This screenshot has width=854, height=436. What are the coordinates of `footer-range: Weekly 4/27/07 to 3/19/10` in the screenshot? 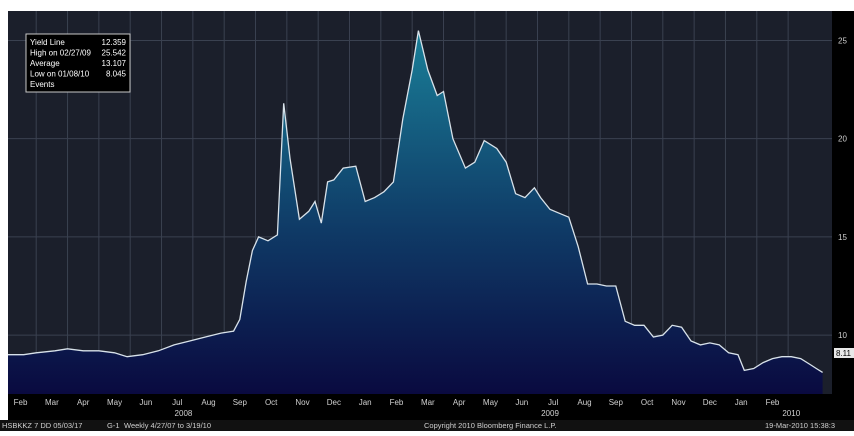 It's located at (167, 425).